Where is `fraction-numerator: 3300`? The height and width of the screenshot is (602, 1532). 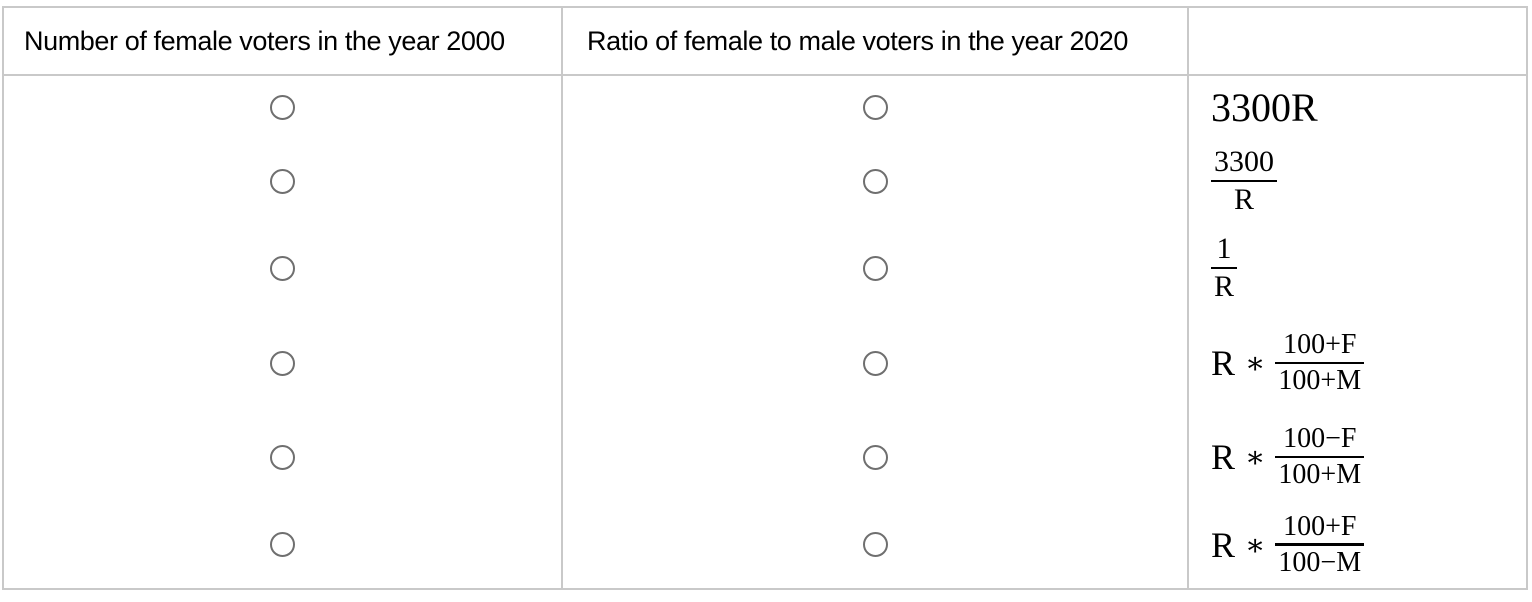
fraction-numerator: 3300 is located at coordinates (1244, 162).